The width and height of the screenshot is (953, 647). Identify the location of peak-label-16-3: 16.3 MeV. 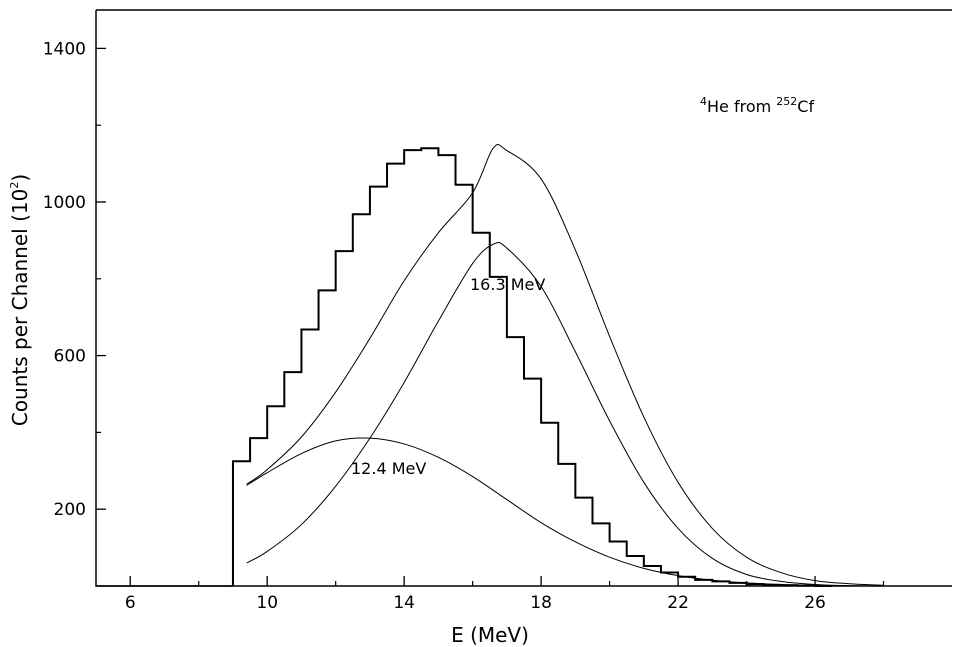
(507, 284).